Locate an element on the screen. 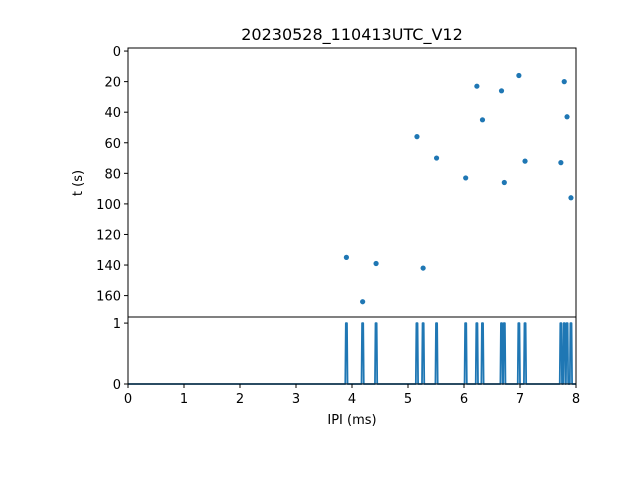  x-tick-label: 6 is located at coordinates (464, 399).